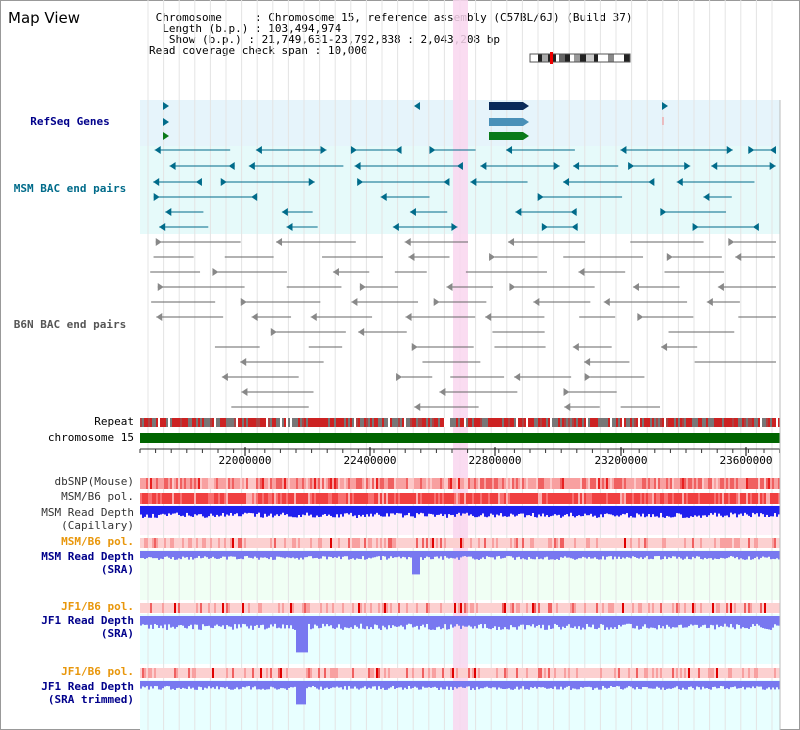 Image resolution: width=800 pixels, height=730 pixels. Describe the element at coordinates (114, 421) in the screenshot. I see `track-label-repeat: Repeat` at that location.